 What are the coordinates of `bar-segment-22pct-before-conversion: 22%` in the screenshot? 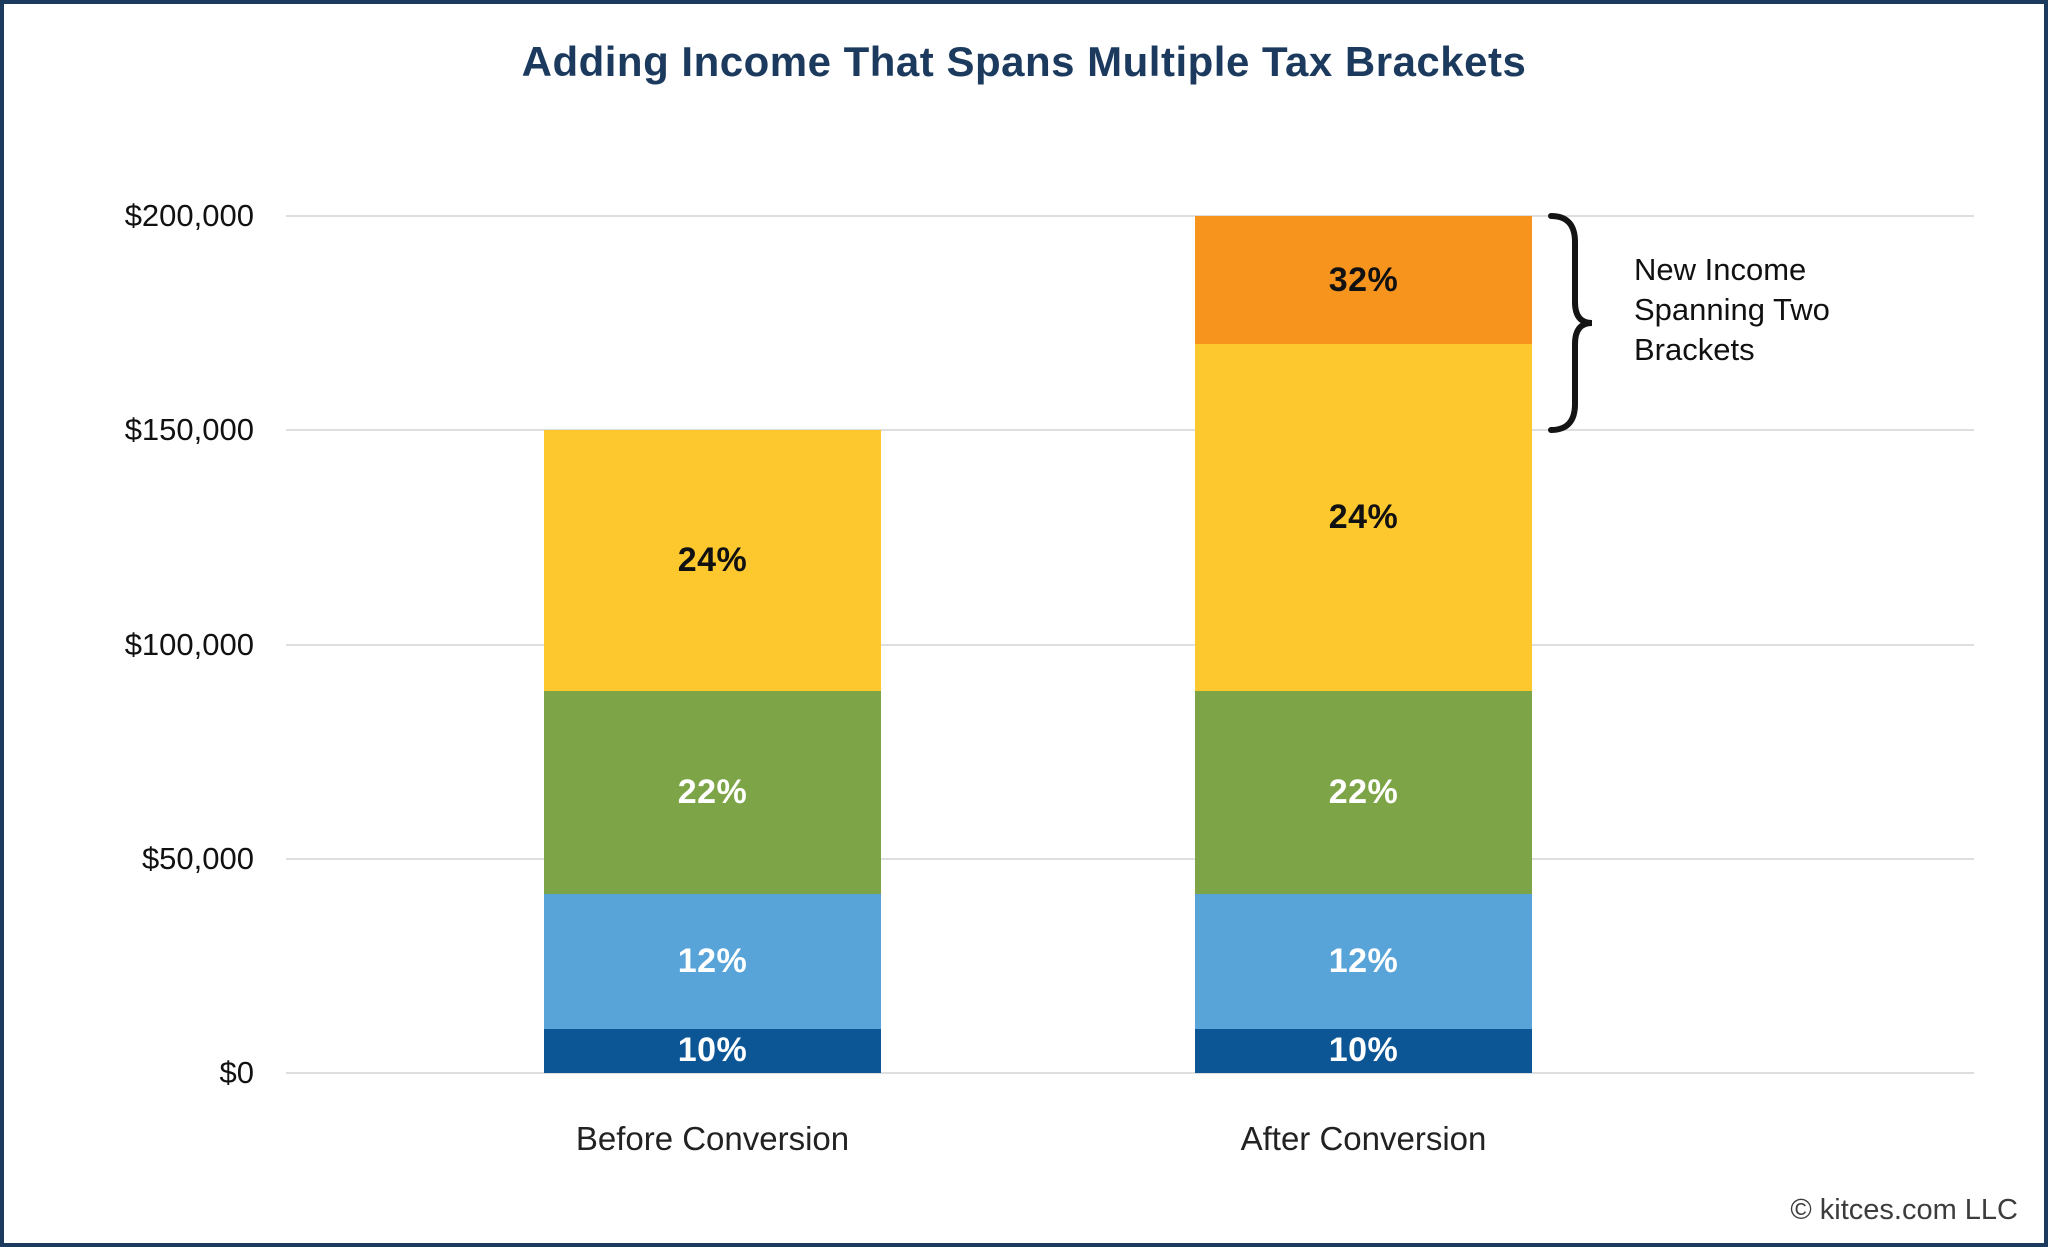 It's located at (712, 792).